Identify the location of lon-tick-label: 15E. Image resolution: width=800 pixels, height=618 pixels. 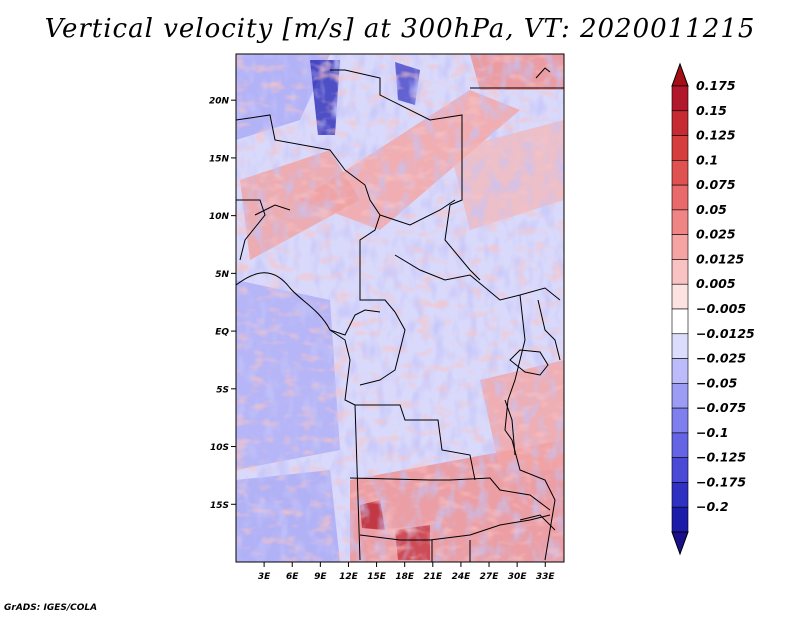
(377, 577).